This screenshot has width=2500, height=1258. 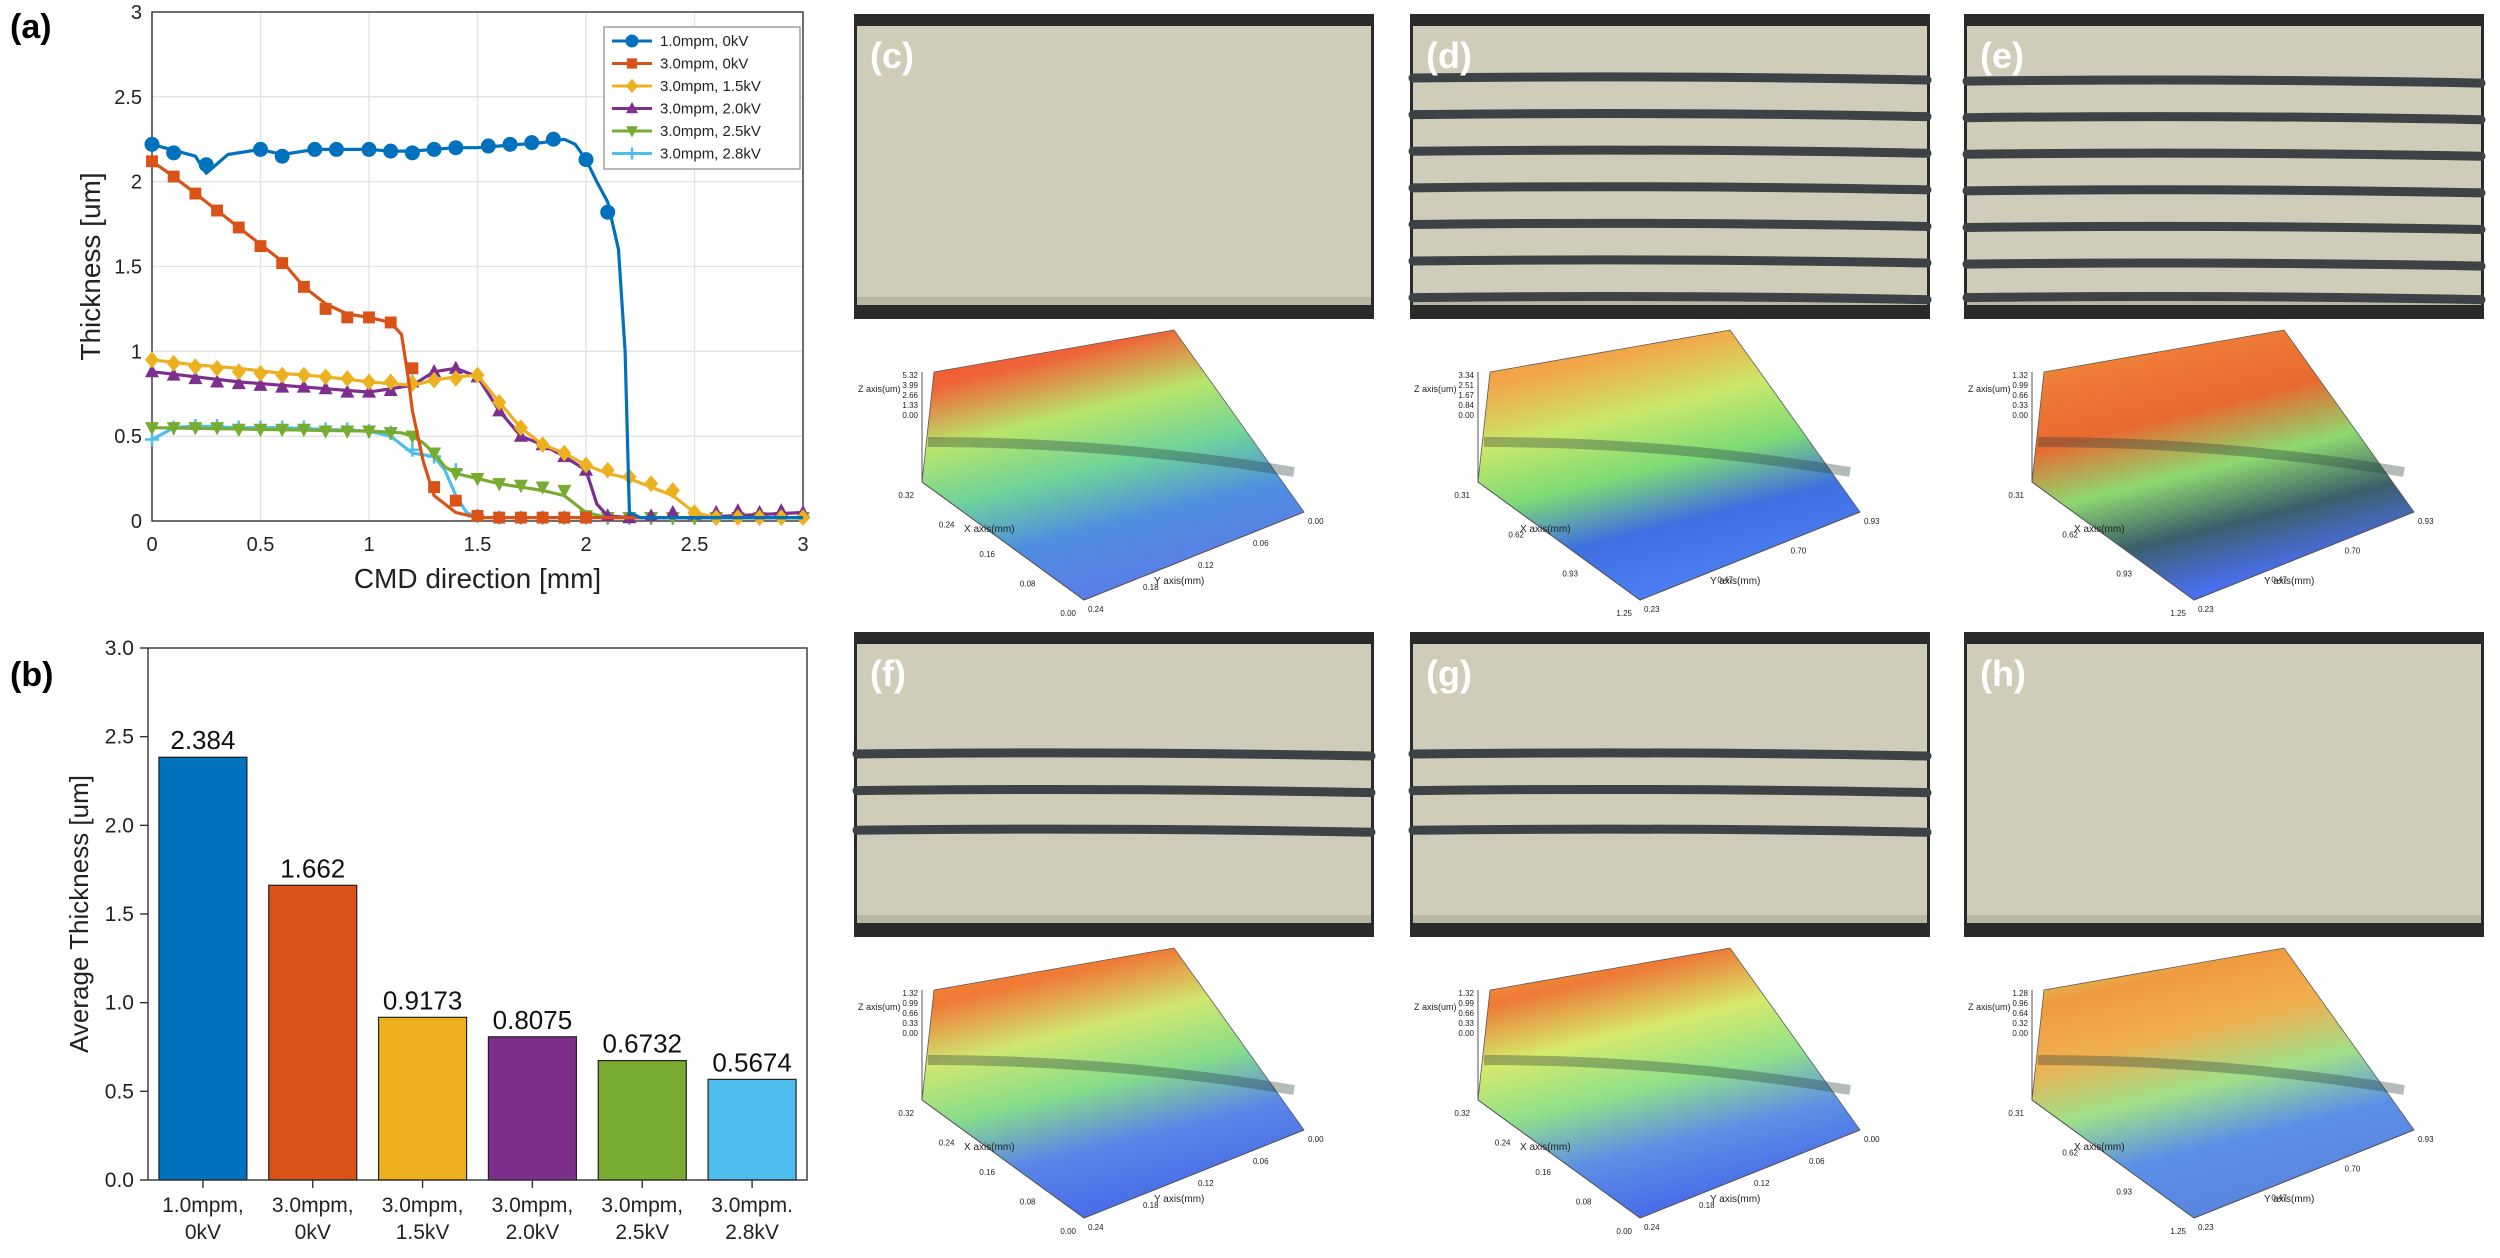 I want to click on x-tick-label: 1, so click(x=368, y=545).